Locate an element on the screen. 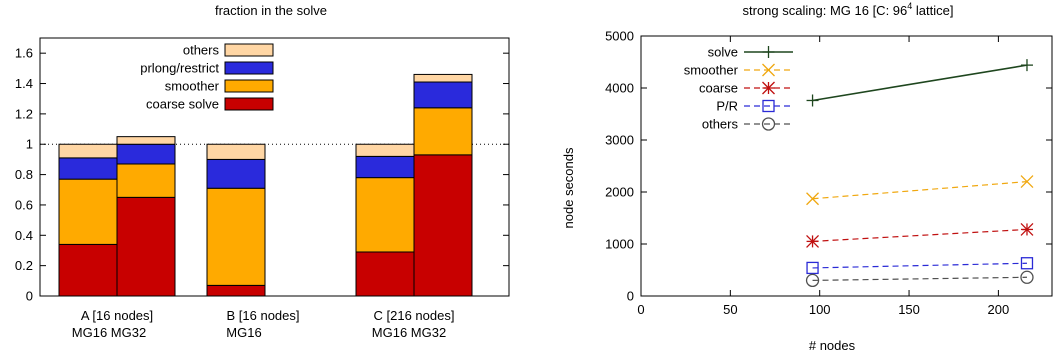 The image size is (1058, 356). line-chart-ylabel: node seconds is located at coordinates (568, 187).